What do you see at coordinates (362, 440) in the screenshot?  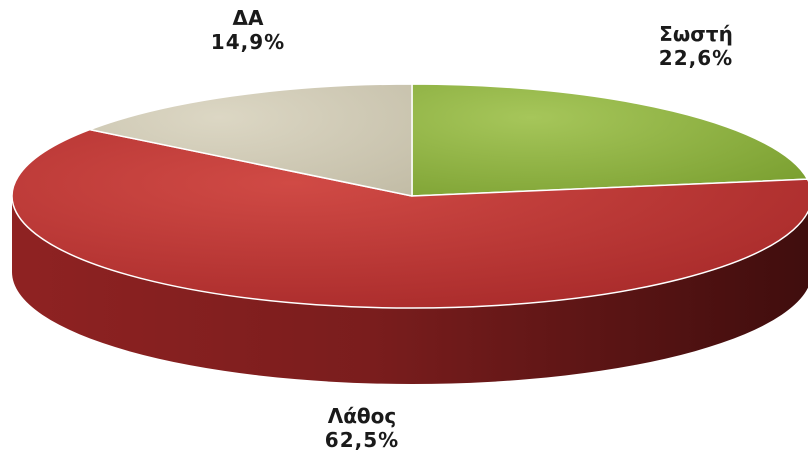 I see `slice-value-label: 62,5%` at bounding box center [362, 440].